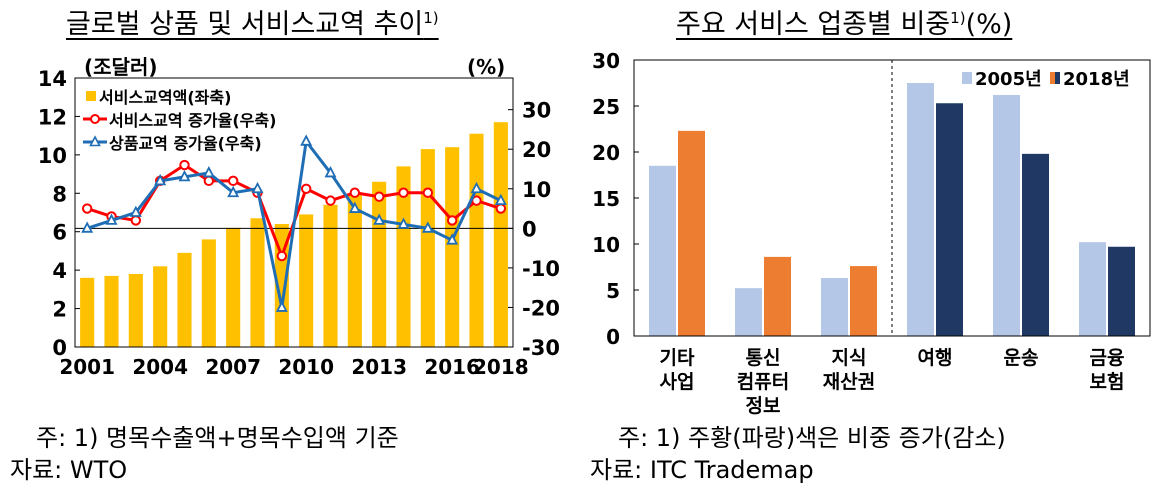 The image size is (1165, 499). What do you see at coordinates (763, 406) in the screenshot?
I see `category-label: 정보` at bounding box center [763, 406].